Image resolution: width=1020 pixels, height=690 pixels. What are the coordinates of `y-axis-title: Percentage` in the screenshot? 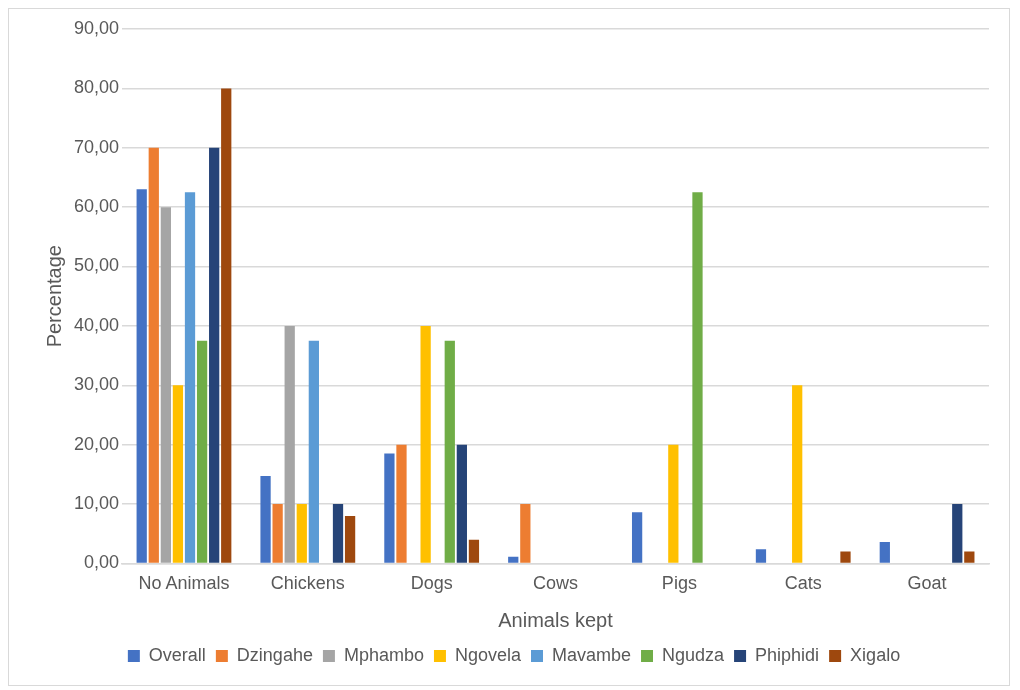 It's located at (53, 296).